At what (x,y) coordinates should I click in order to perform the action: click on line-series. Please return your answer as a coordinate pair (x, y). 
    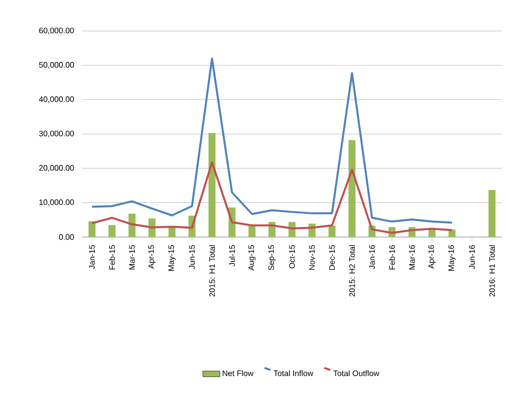
    Looking at the image, I should click on (272, 197).